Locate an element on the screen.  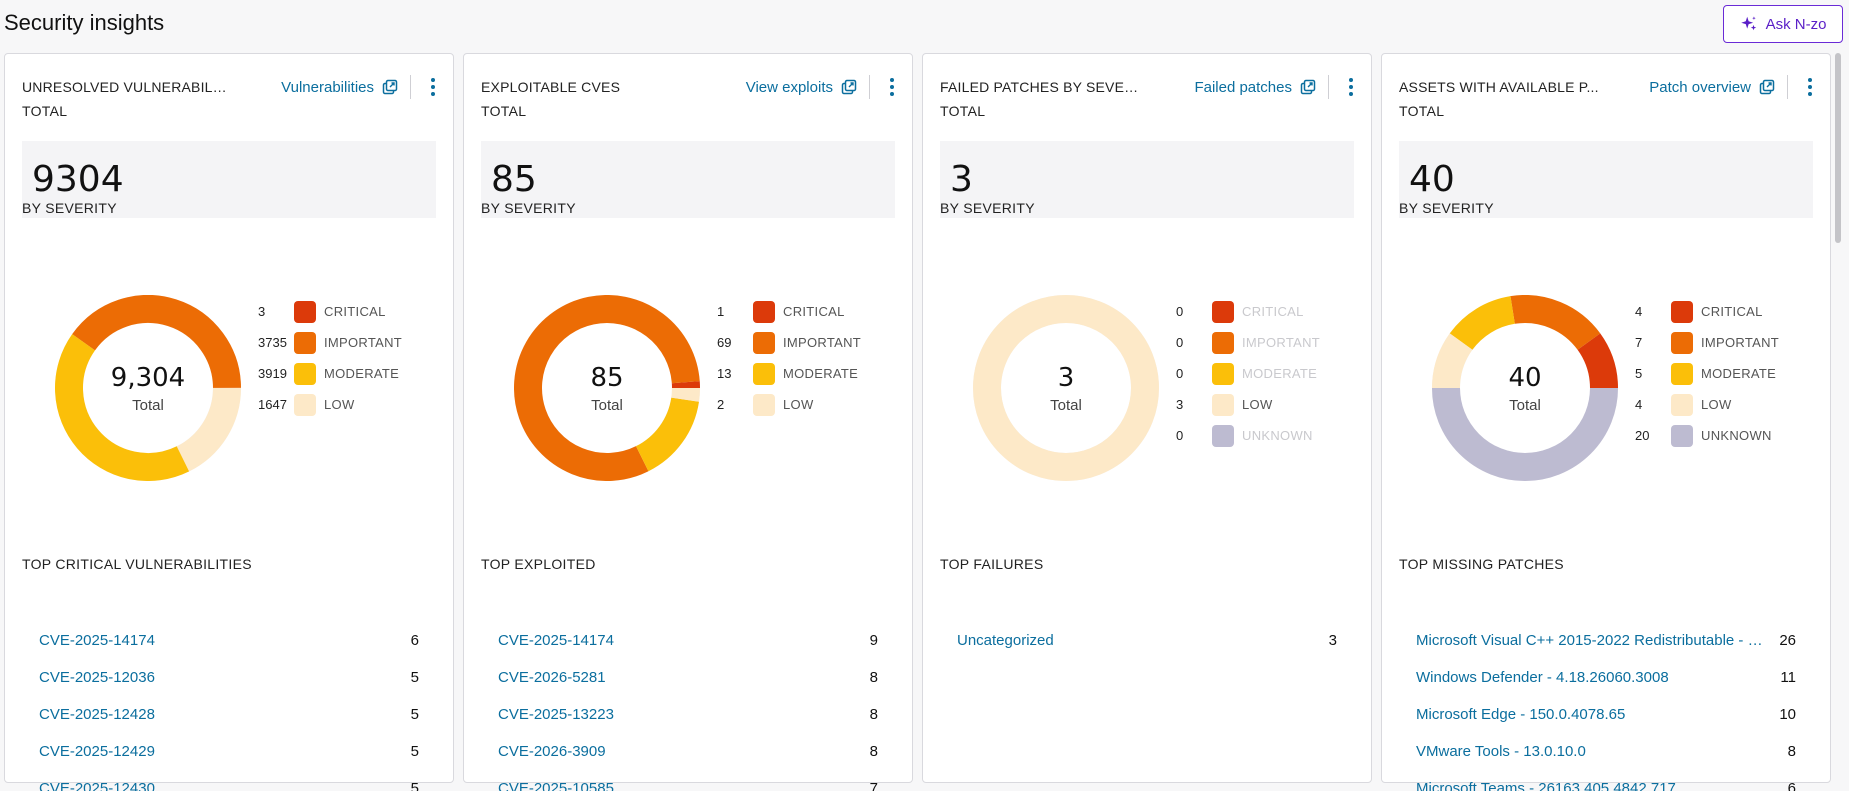
list-item: Windows Defender - 4.18.26060.3008 11 is located at coordinates (1606, 677).